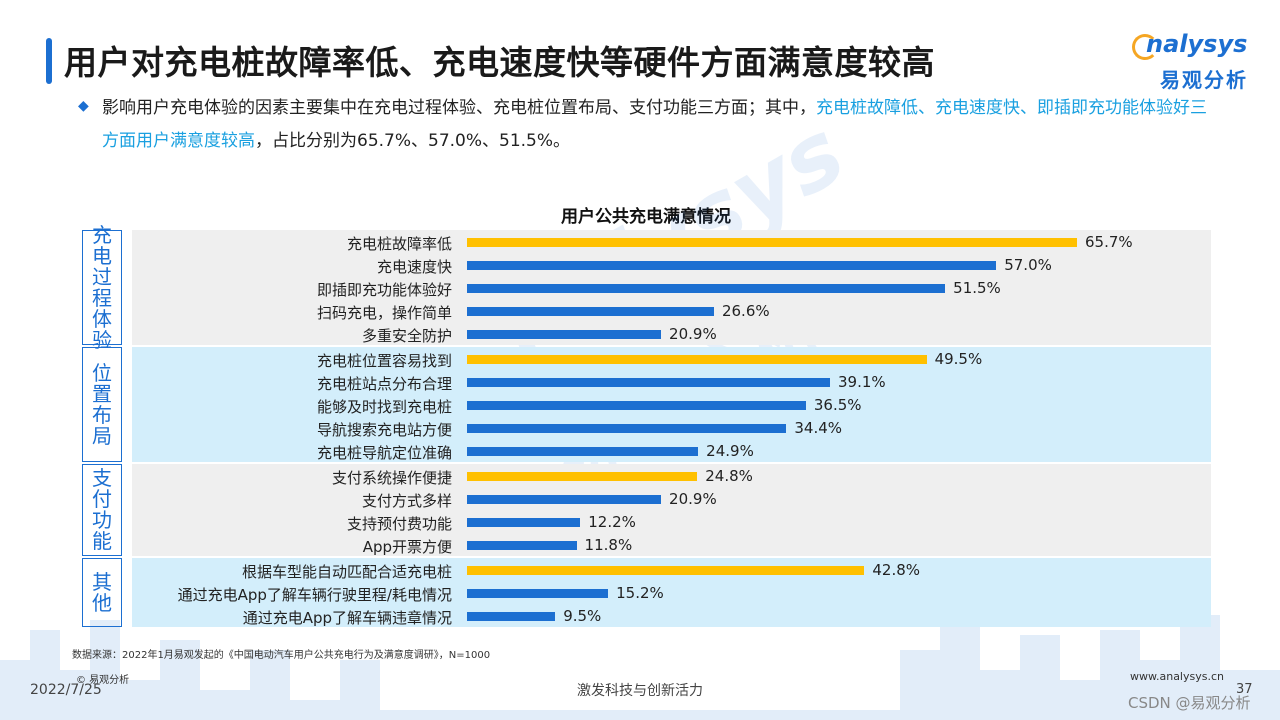 The height and width of the screenshot is (720, 1280). What do you see at coordinates (399, 524) in the screenshot?
I see `category-label: 支持预付费功能` at bounding box center [399, 524].